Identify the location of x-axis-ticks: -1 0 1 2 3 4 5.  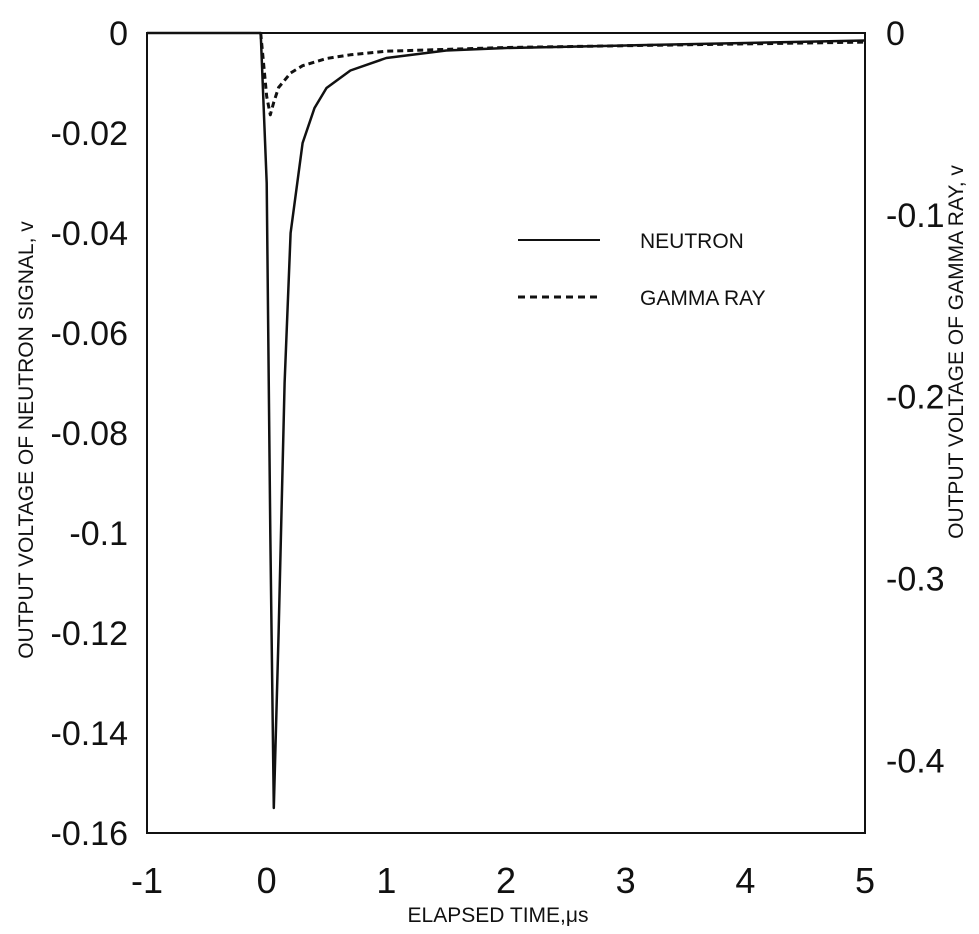
(503, 880).